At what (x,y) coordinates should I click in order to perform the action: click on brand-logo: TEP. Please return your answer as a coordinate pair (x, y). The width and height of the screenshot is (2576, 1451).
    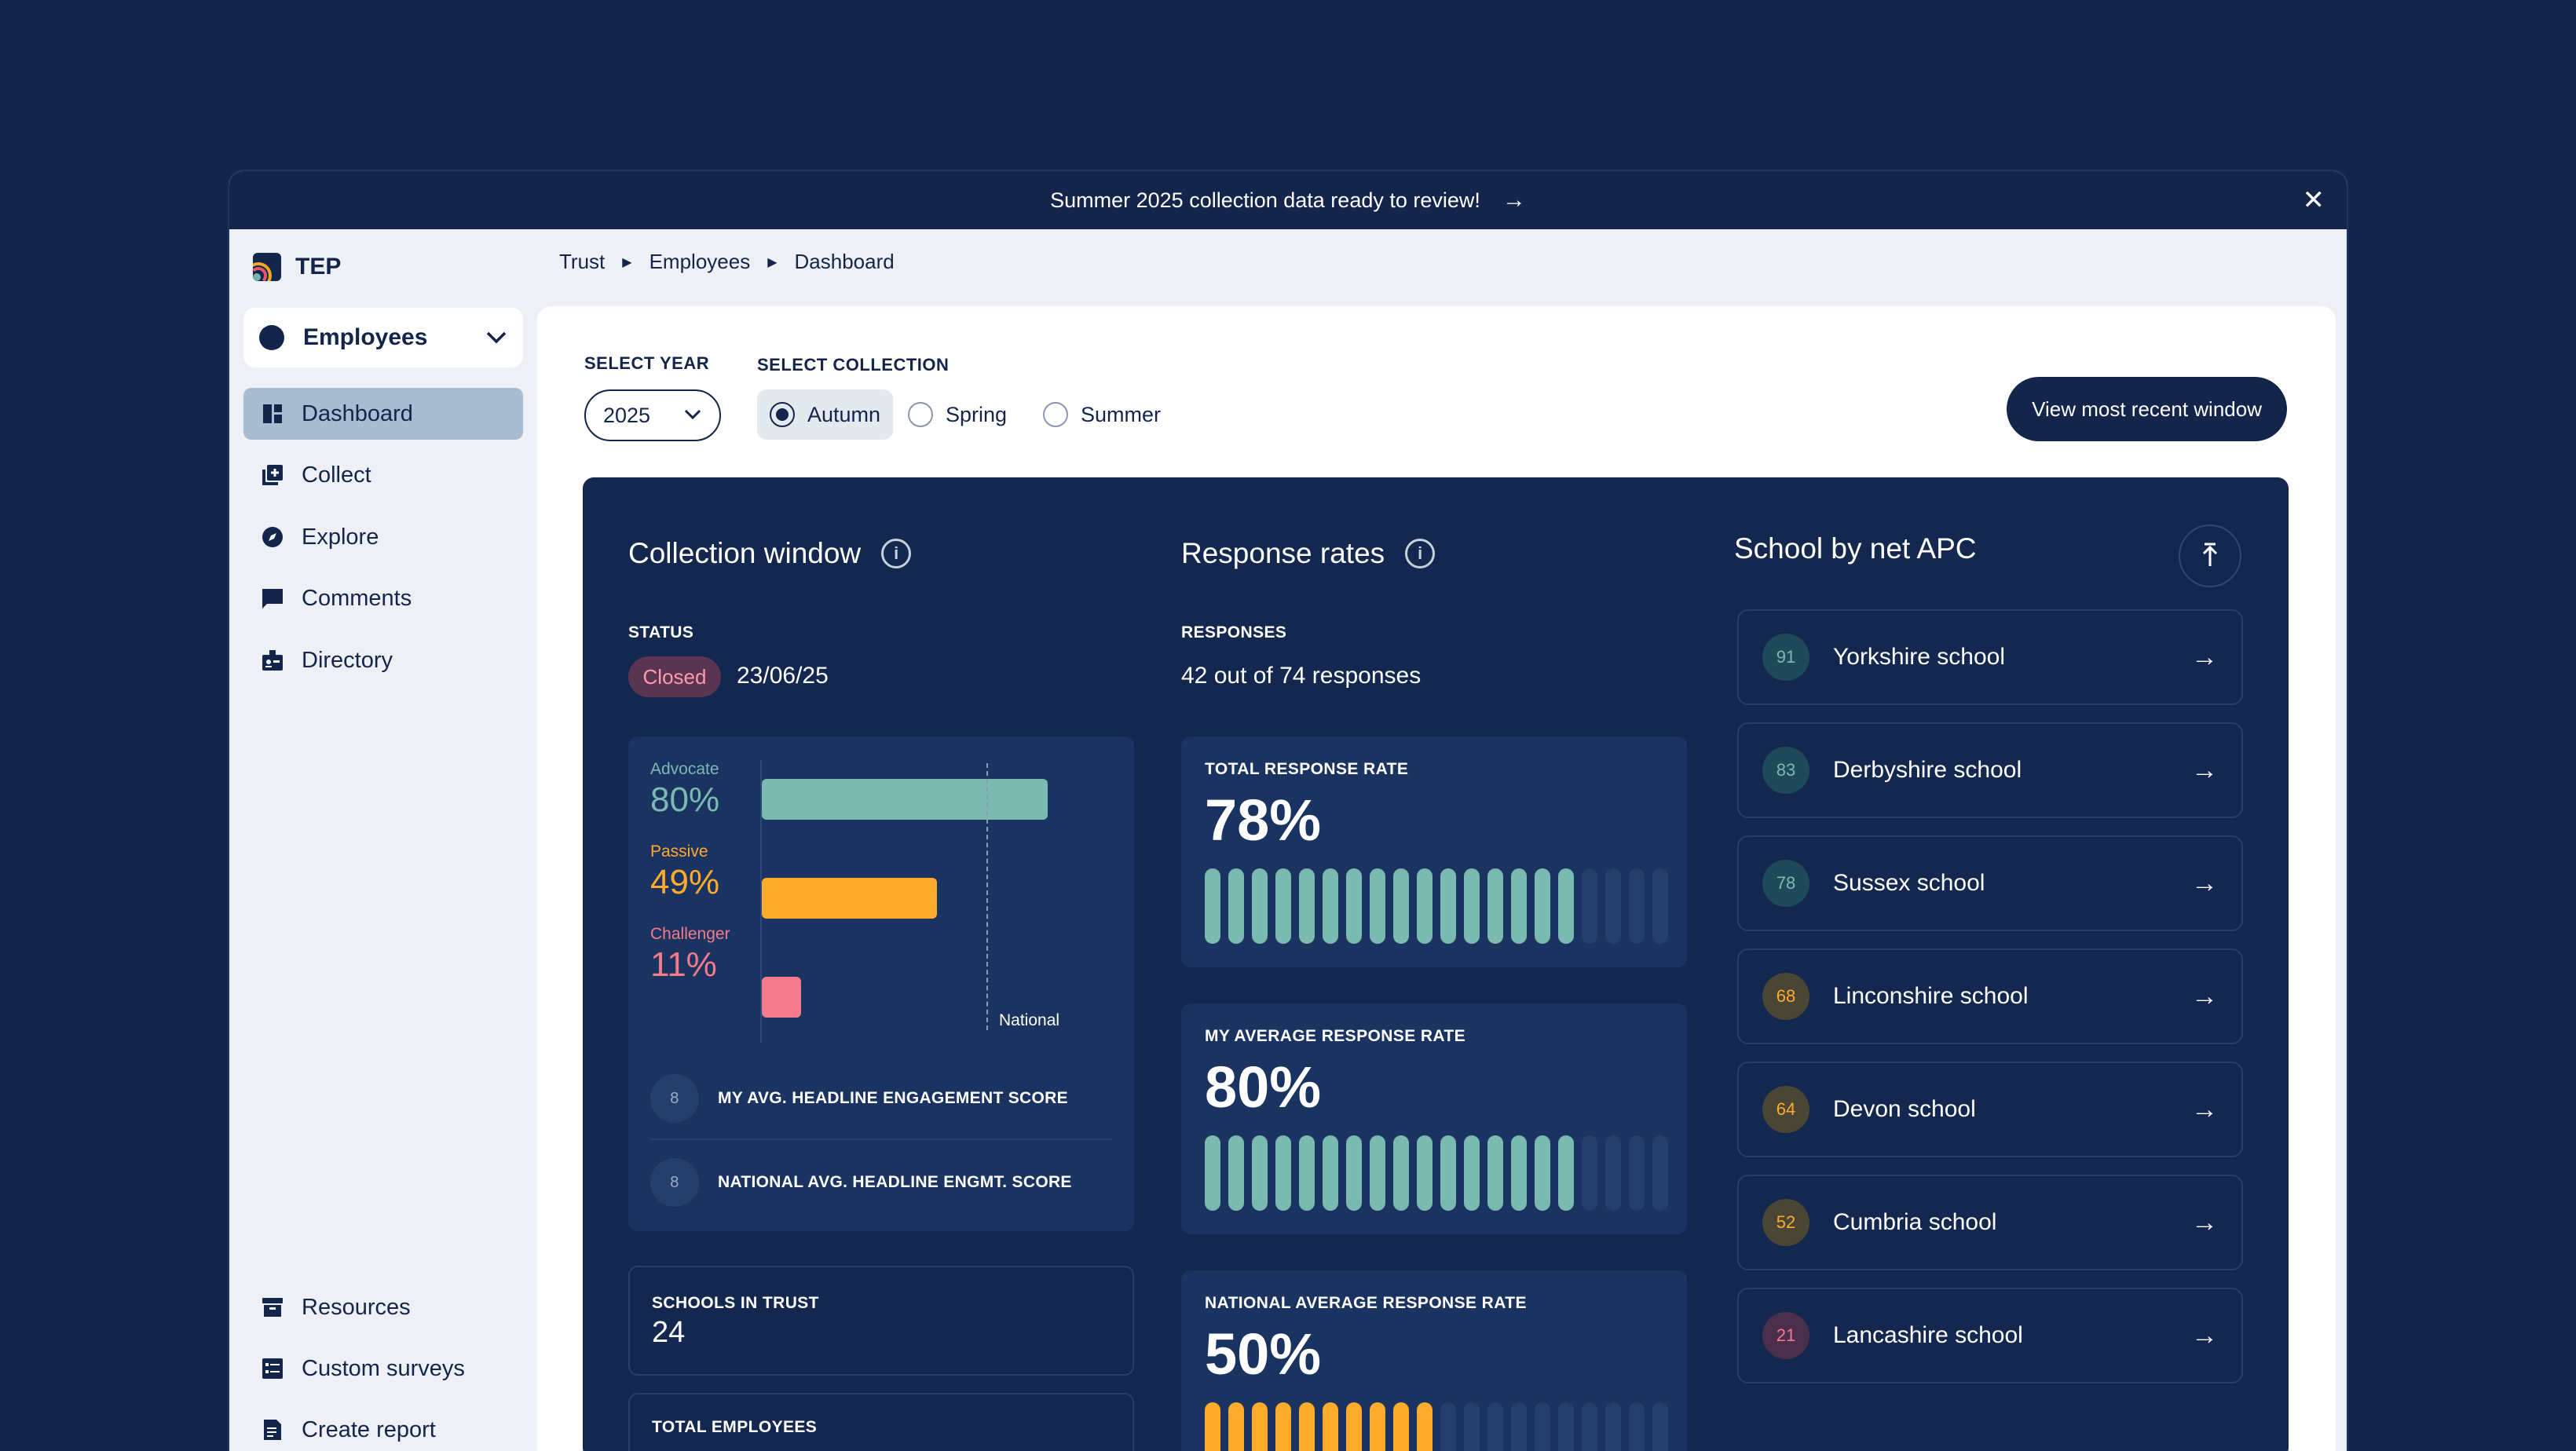
    Looking at the image, I should click on (297, 267).